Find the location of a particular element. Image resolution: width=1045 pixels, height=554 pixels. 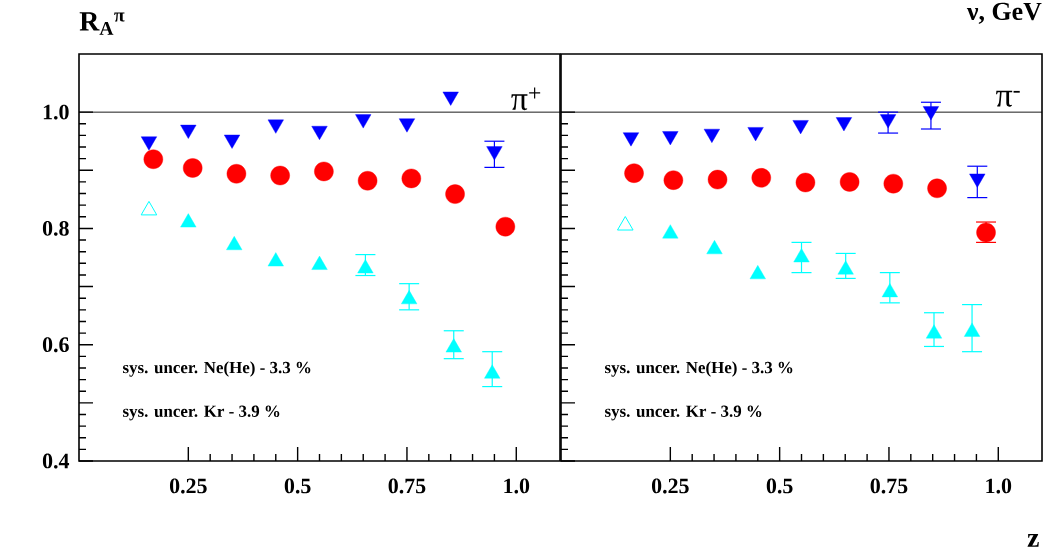

y-axis-title: R$_{A}$π is located at coordinates (102, 23).